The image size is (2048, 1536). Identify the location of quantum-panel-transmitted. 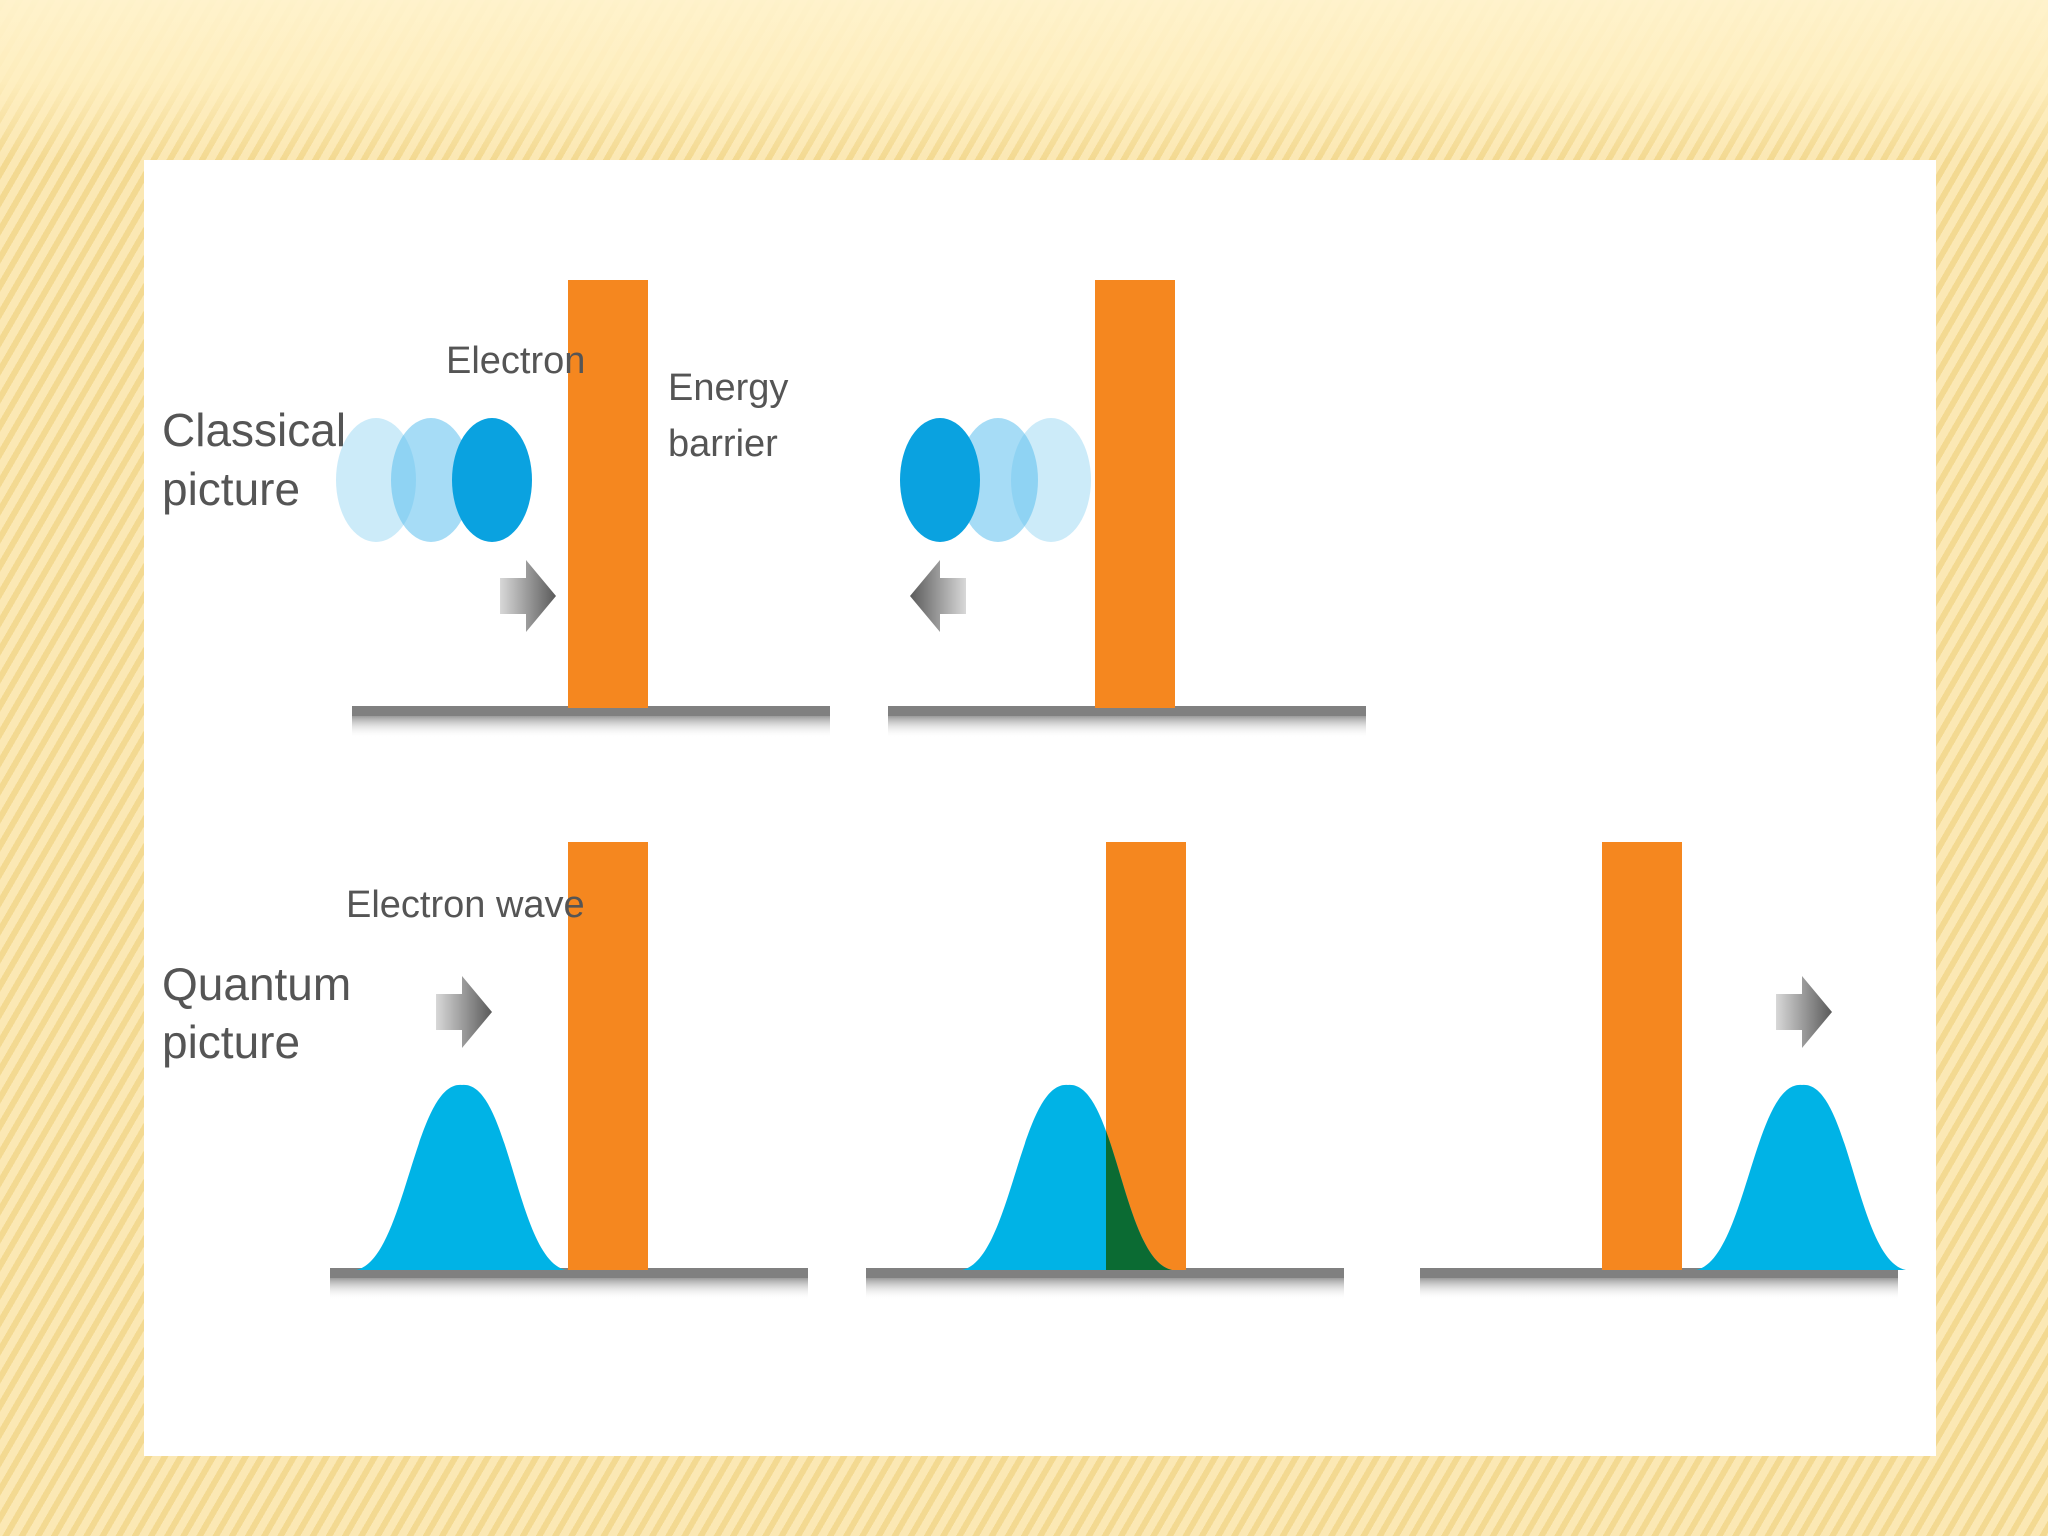
(1663, 1071).